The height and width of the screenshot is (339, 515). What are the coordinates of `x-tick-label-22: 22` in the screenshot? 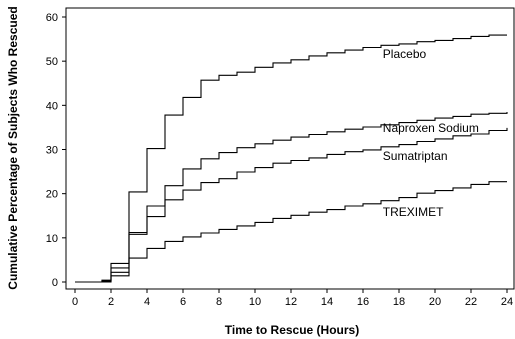 It's located at (471, 302).